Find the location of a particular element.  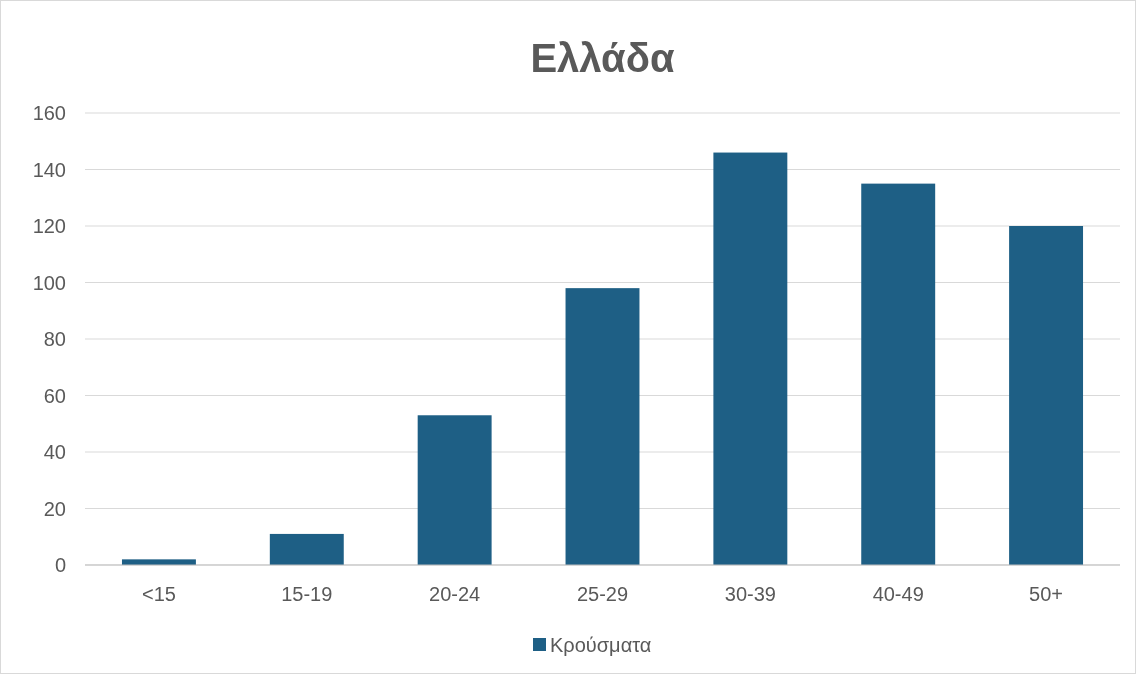

y-tick-label: 100 is located at coordinates (49, 282).